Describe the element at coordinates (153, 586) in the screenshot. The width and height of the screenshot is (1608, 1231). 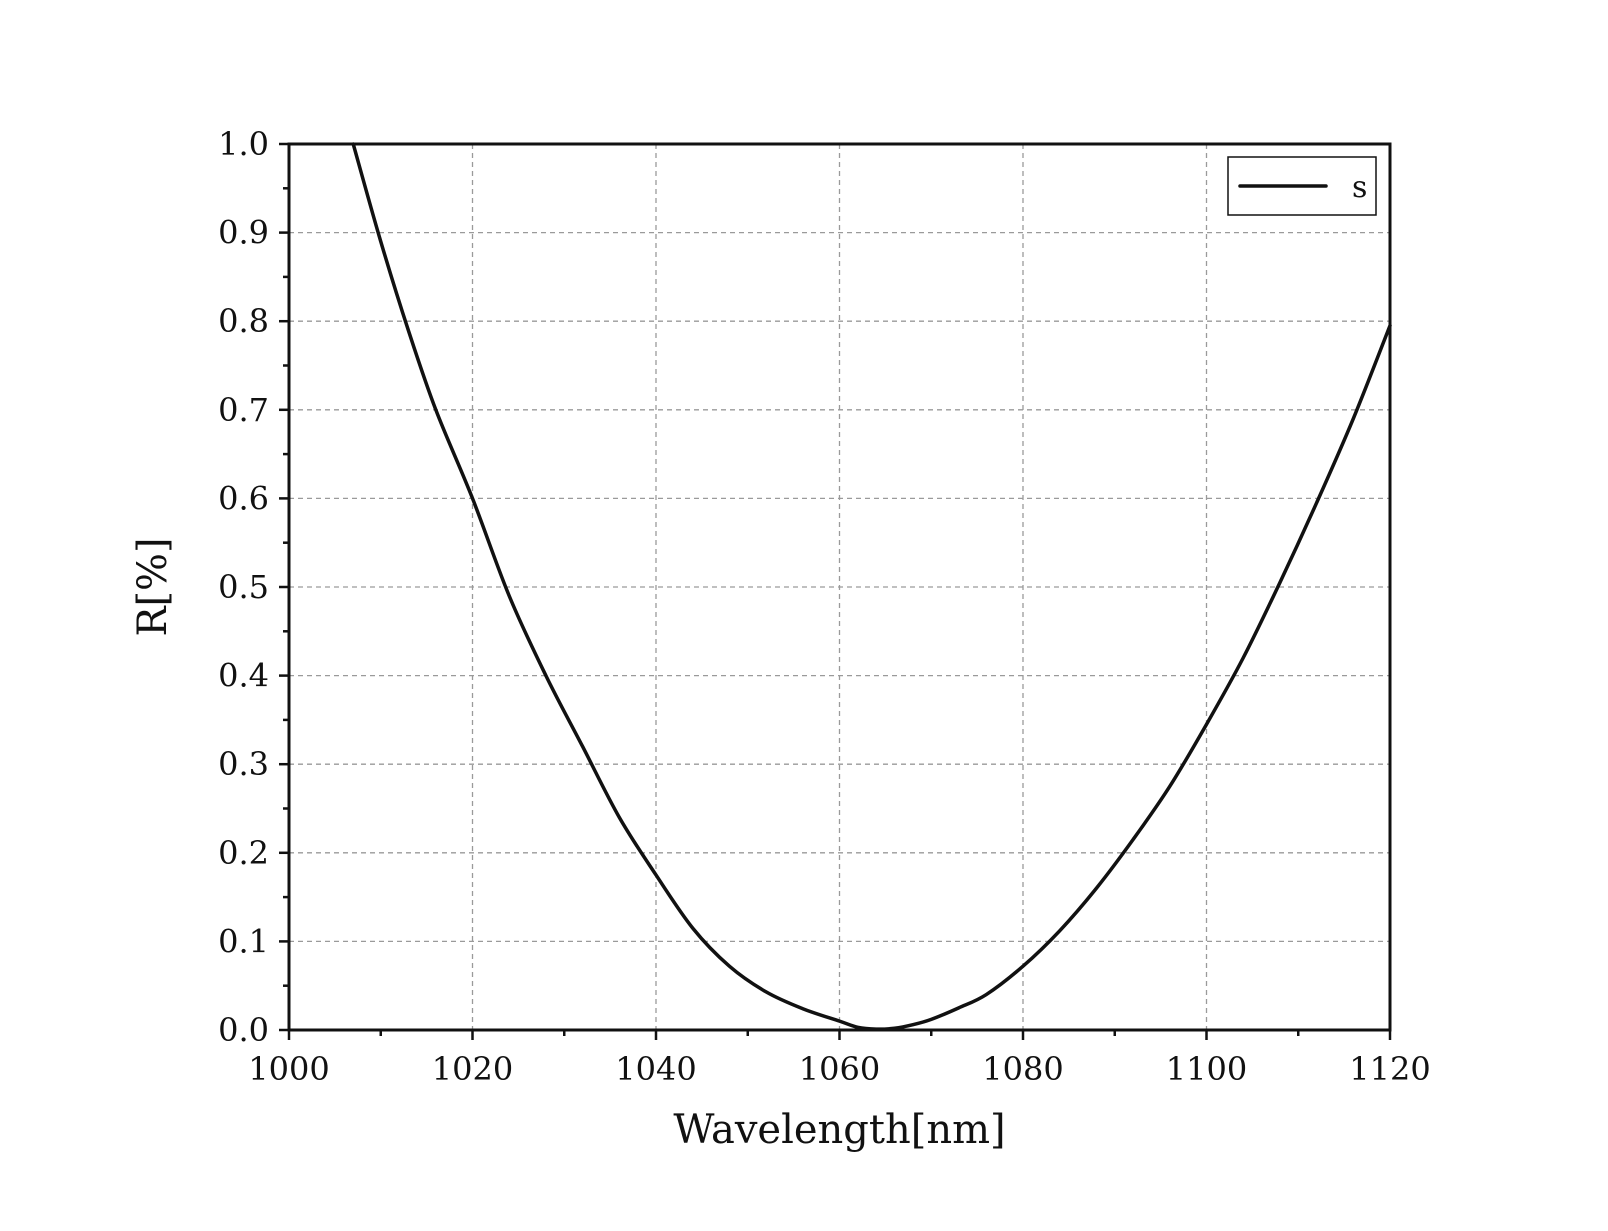
I see `y-axis-title: R[%]` at that location.